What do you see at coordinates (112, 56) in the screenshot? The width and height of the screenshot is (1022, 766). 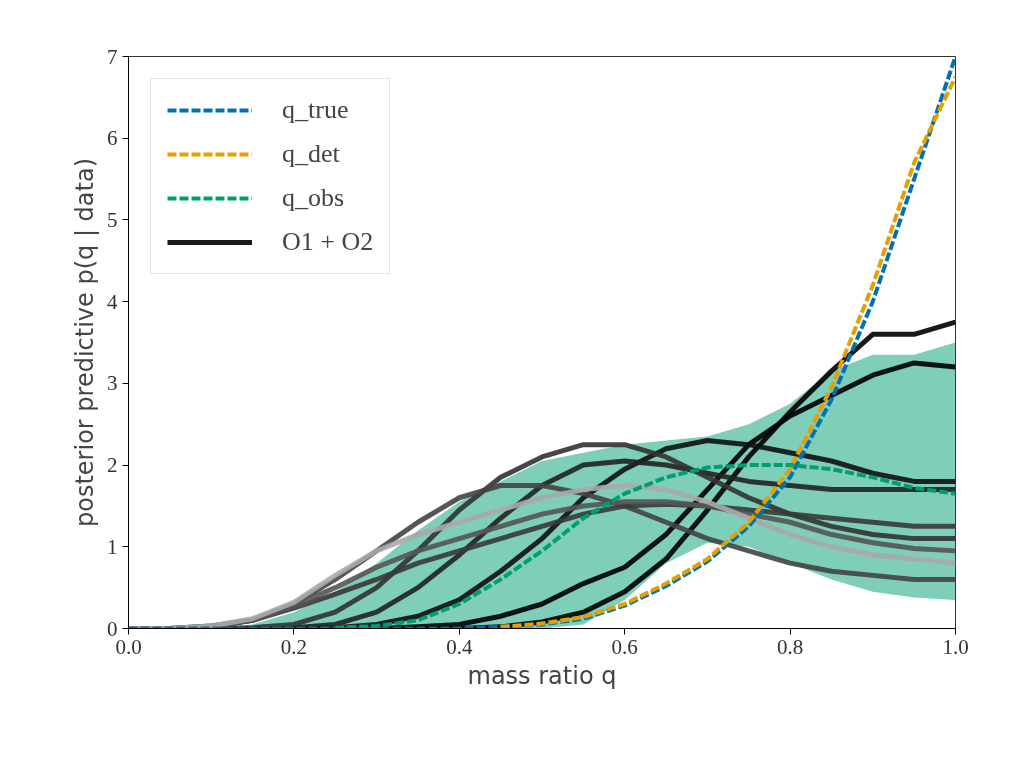 I see `y-tick-label: 7` at bounding box center [112, 56].